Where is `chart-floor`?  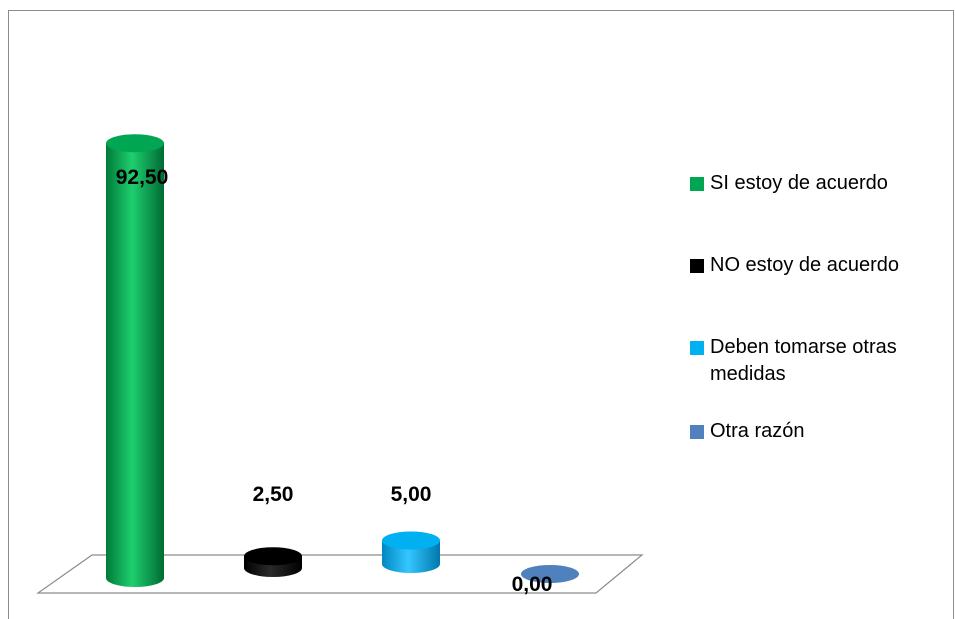
chart-floor is located at coordinates (340, 574).